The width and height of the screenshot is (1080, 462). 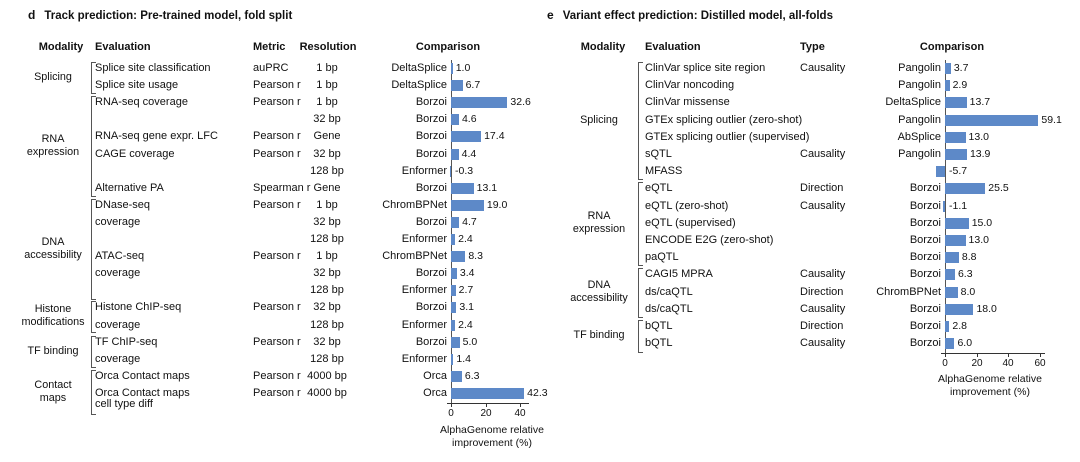 I want to click on comparison-cell: Pangolin, so click(x=919, y=68).